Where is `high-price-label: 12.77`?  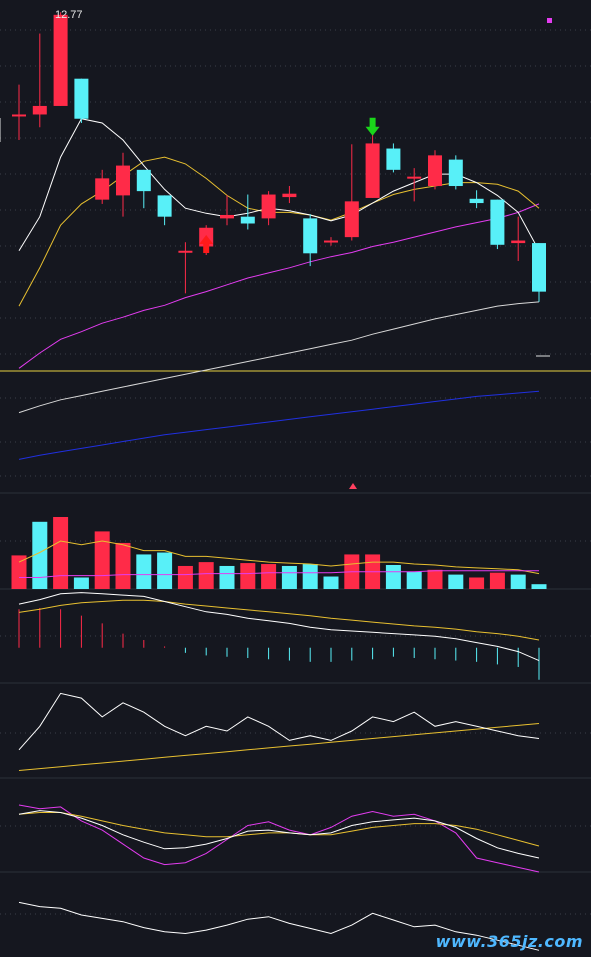
high-price-label: 12.77 is located at coordinates (69, 15).